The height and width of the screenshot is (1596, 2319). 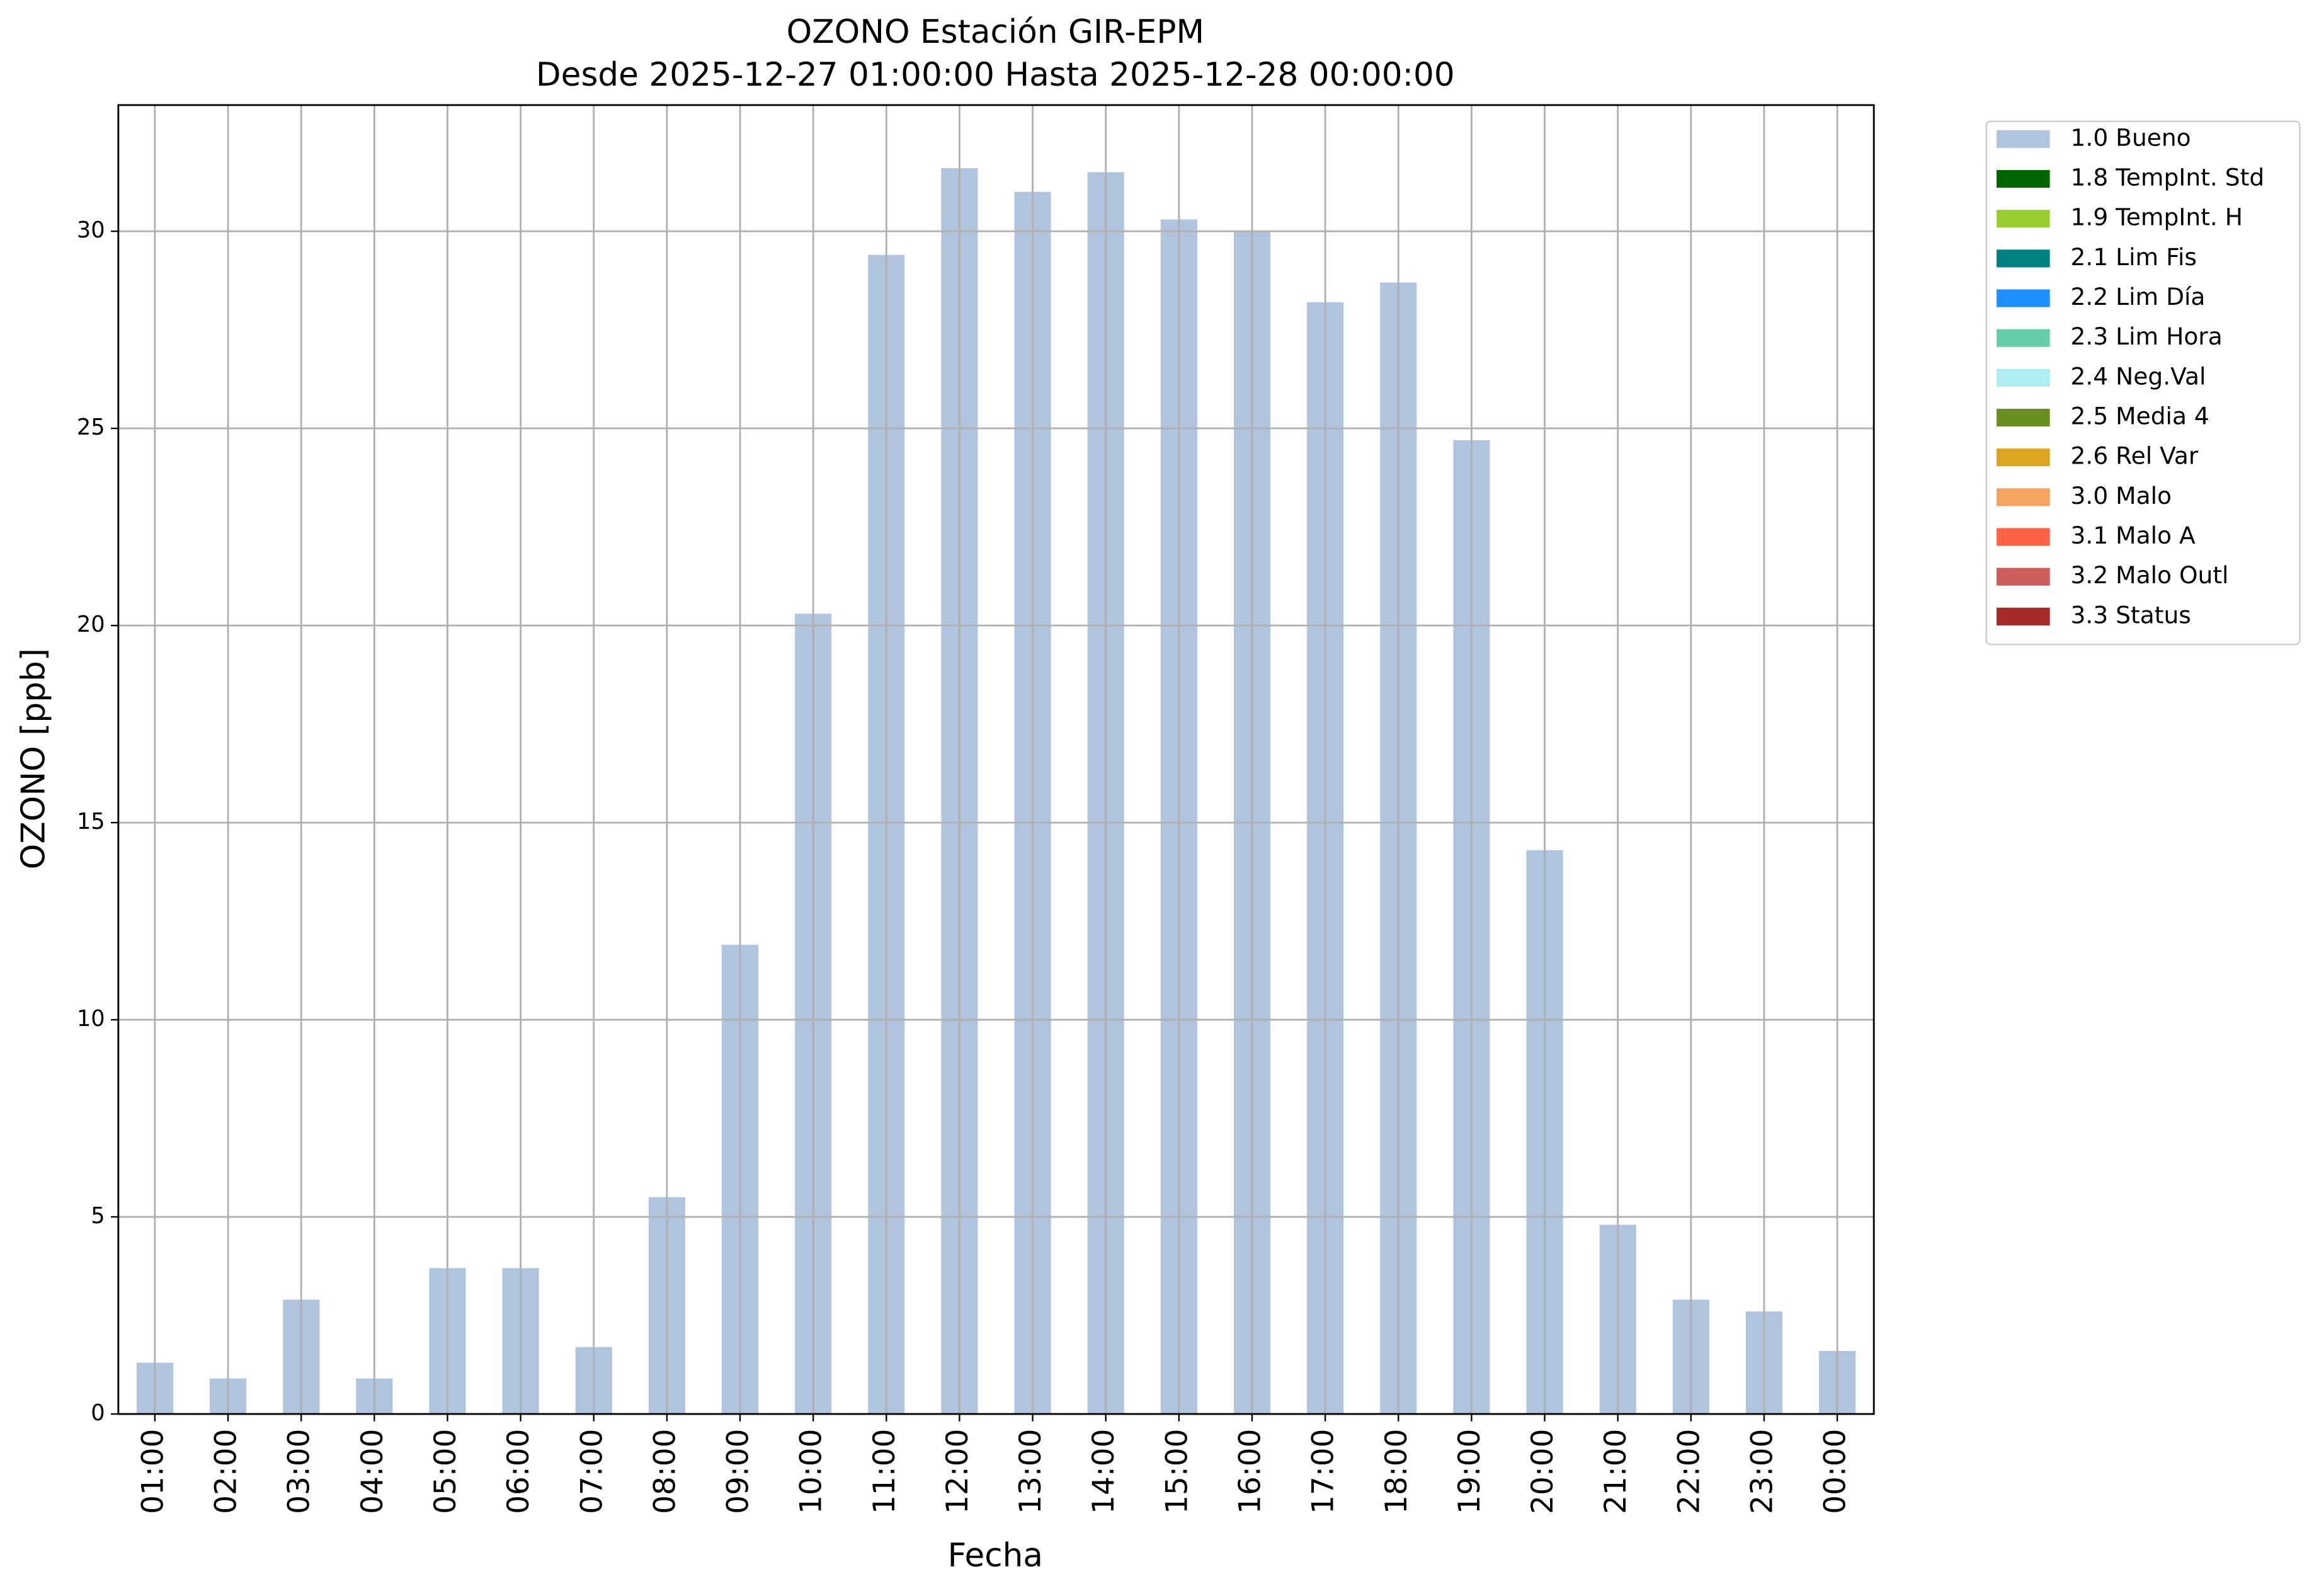 I want to click on y-tick-label: 30, so click(x=91, y=230).